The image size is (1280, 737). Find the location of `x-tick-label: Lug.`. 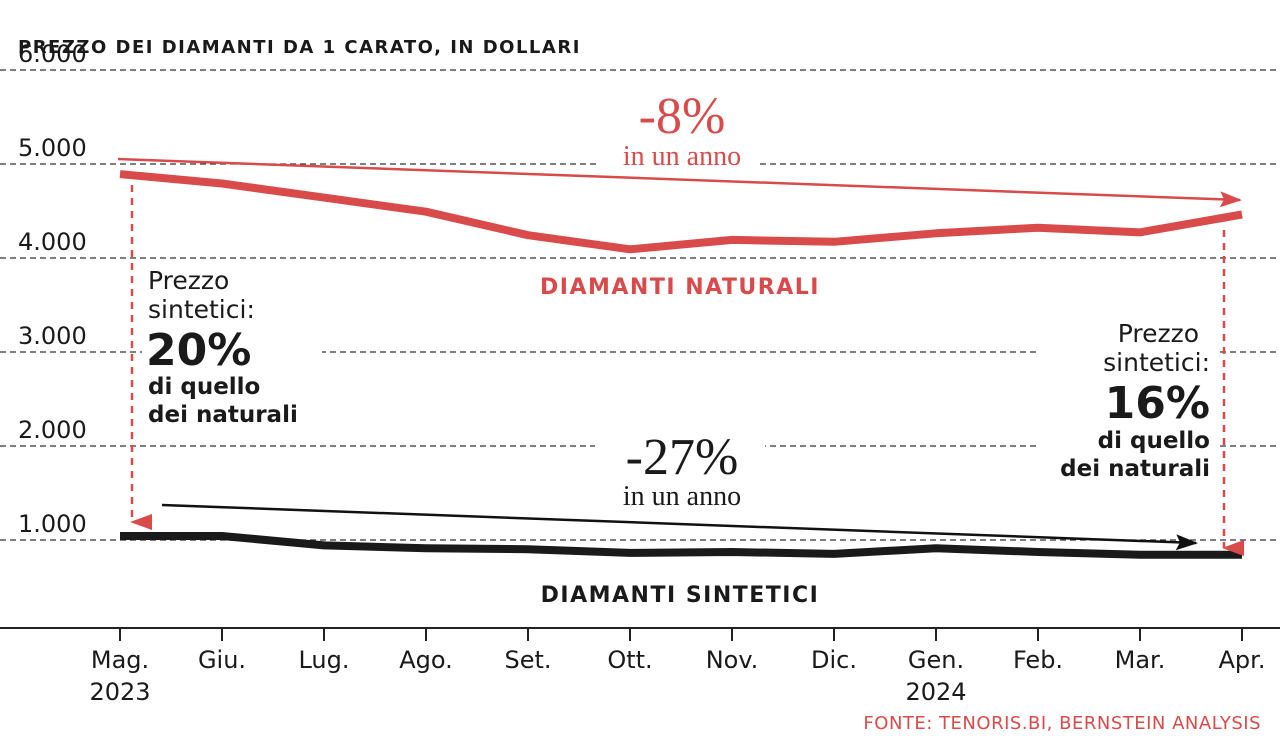

x-tick-label: Lug. is located at coordinates (323, 660).